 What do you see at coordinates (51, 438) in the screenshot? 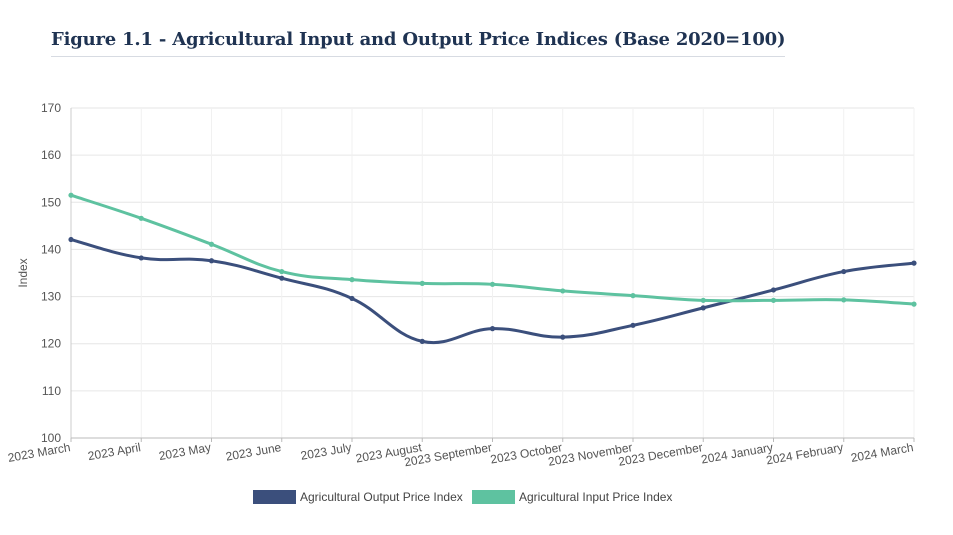
I see `y-tick-label: 100` at bounding box center [51, 438].